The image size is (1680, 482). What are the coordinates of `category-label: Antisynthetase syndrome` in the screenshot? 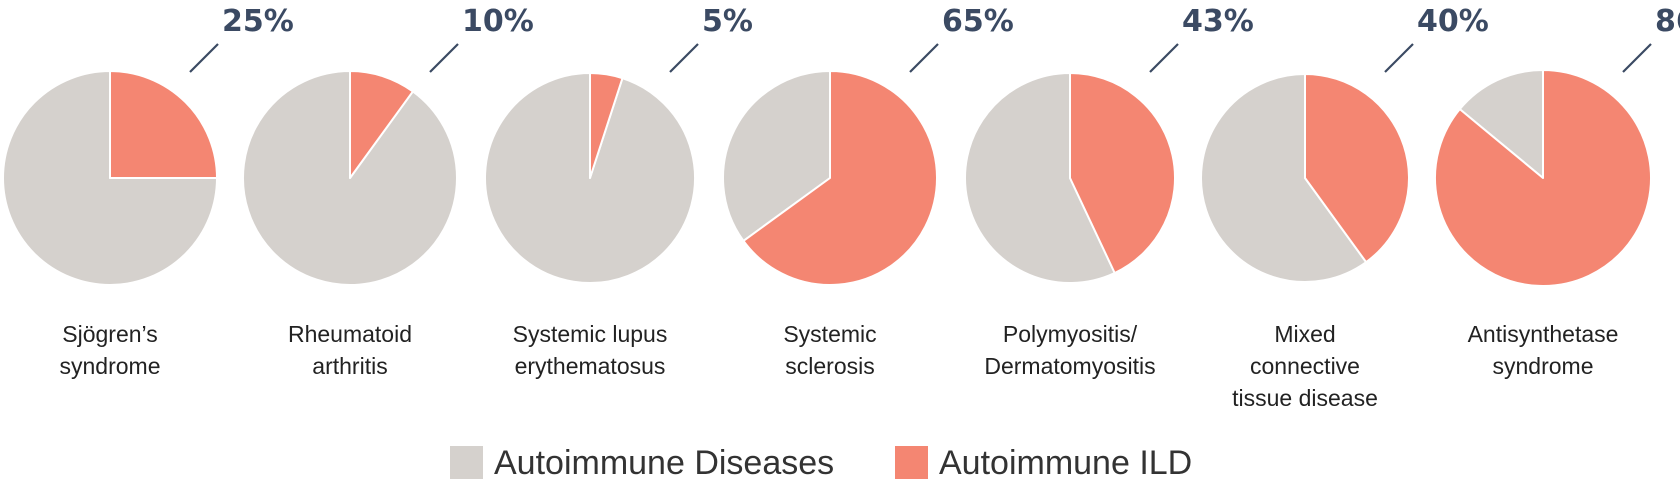 It's located at (1543, 350).